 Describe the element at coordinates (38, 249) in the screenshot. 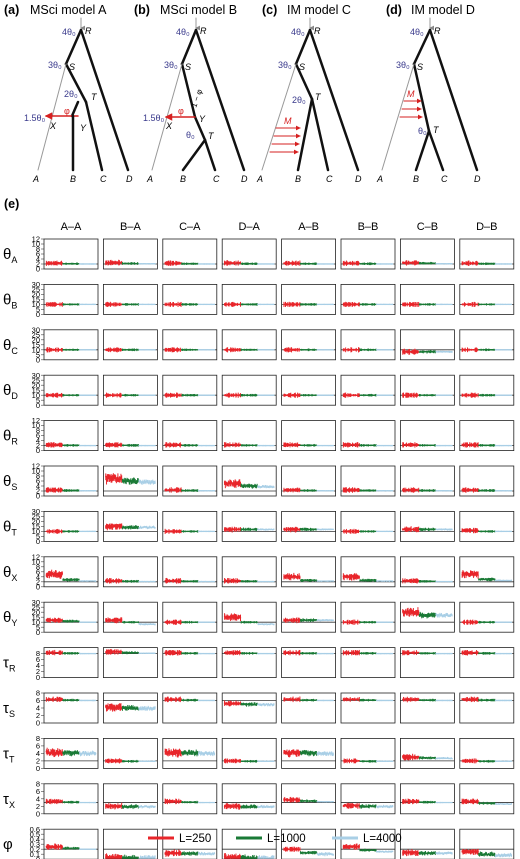

I see `y-tick-label: 8` at that location.